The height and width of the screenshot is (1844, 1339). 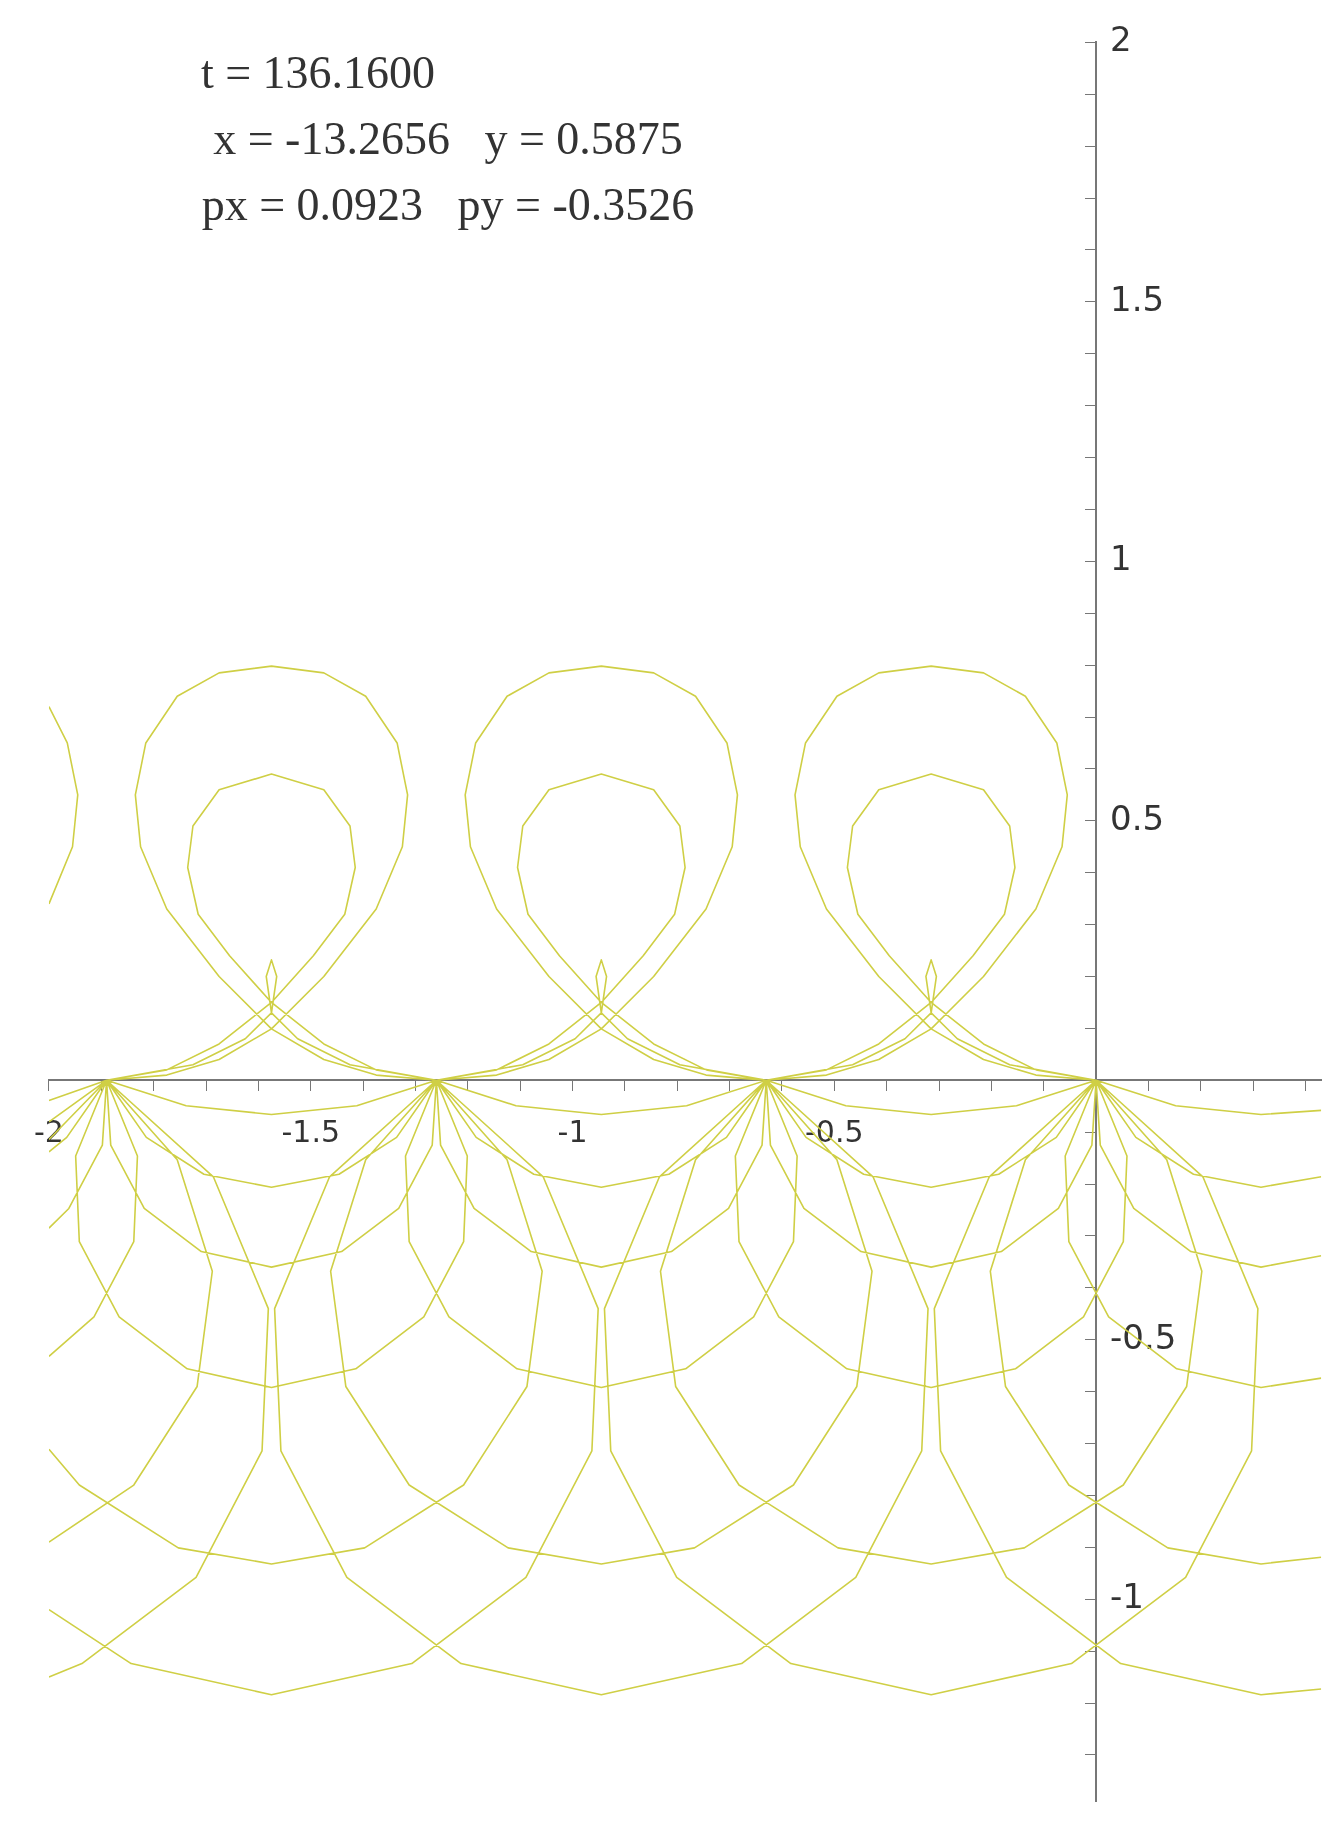 What do you see at coordinates (572, 1132) in the screenshot?
I see `x-tick-label: -1` at bounding box center [572, 1132].